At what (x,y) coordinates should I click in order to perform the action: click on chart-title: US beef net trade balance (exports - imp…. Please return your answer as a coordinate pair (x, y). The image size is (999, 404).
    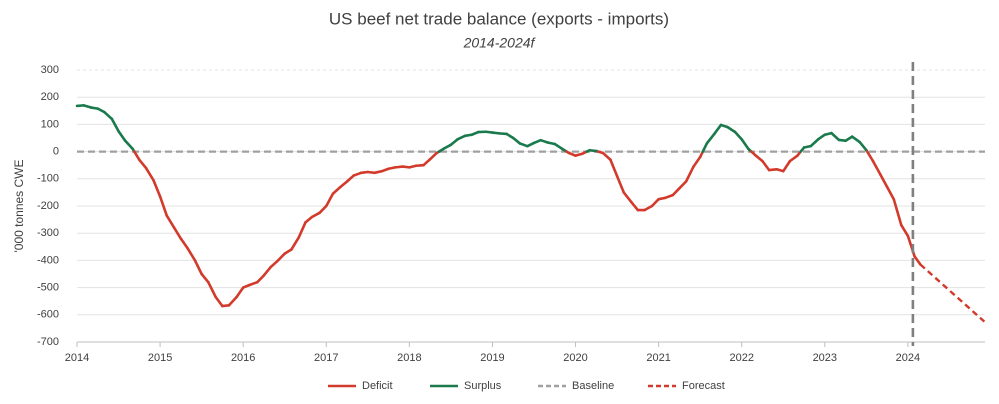
    Looking at the image, I should click on (499, 18).